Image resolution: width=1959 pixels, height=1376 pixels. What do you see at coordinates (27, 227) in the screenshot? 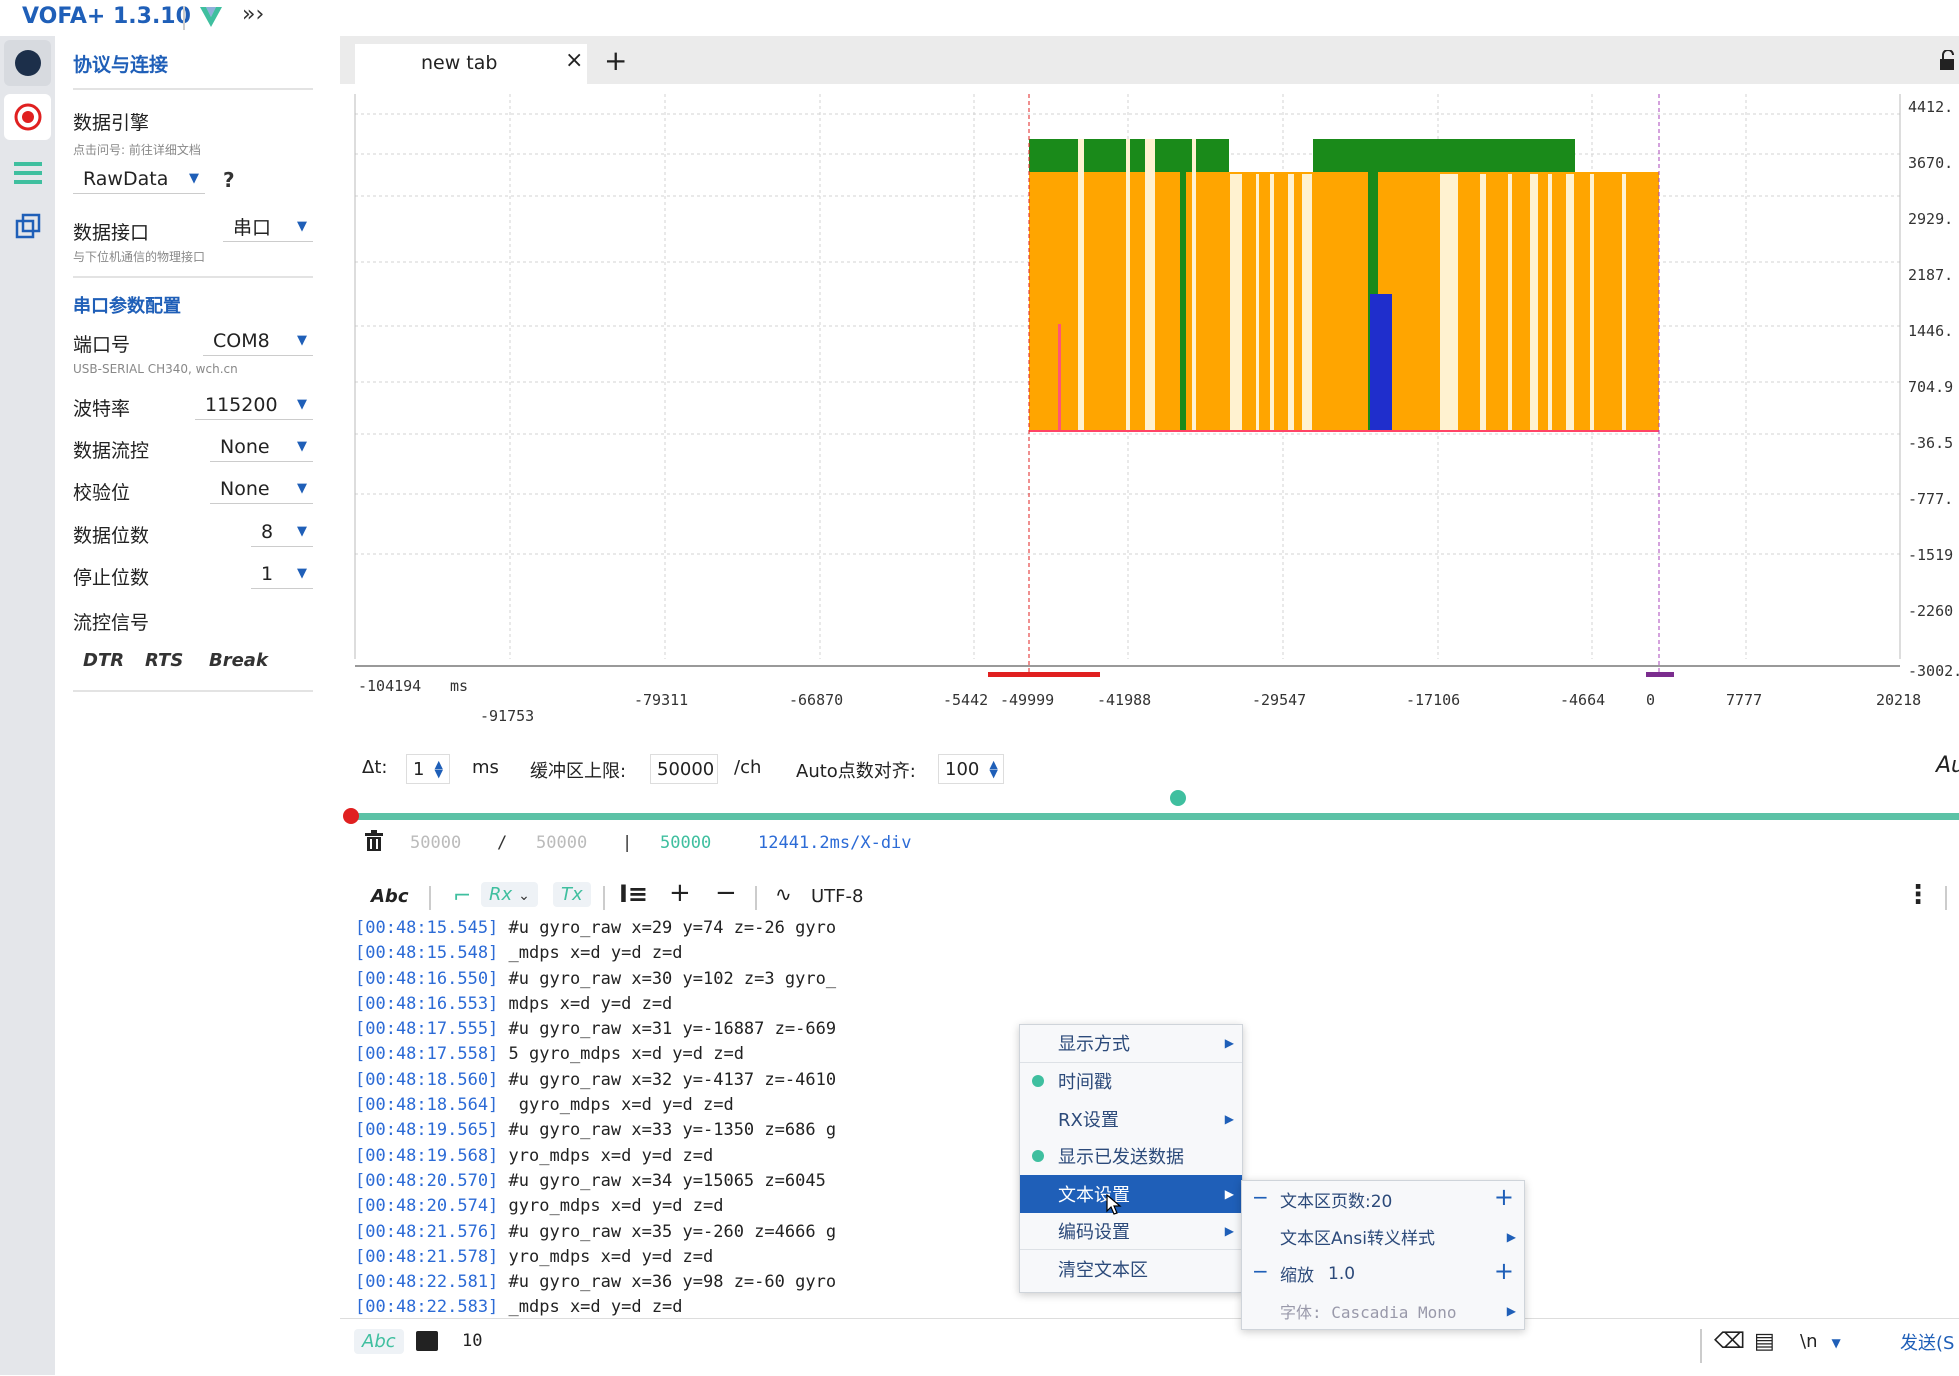
I see `rail-windows-button` at bounding box center [27, 227].